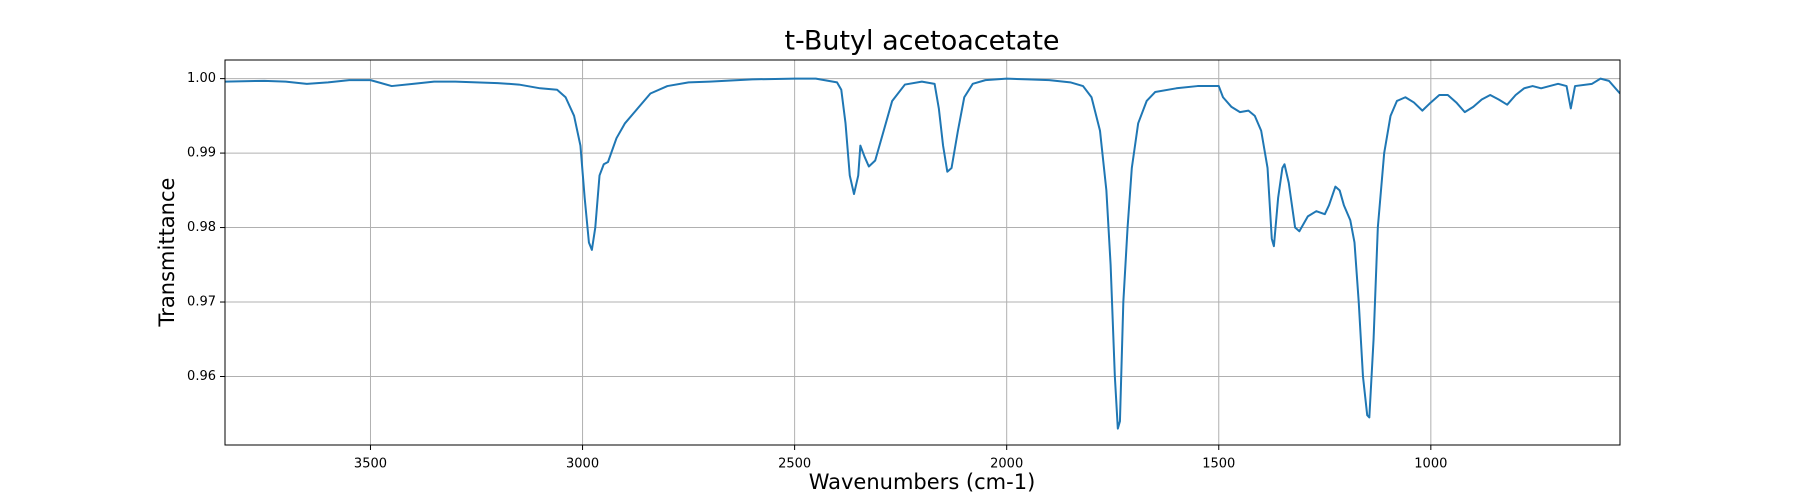 The height and width of the screenshot is (500, 1800). What do you see at coordinates (201, 302) in the screenshot?
I see `y-tick-label: 0.97` at bounding box center [201, 302].